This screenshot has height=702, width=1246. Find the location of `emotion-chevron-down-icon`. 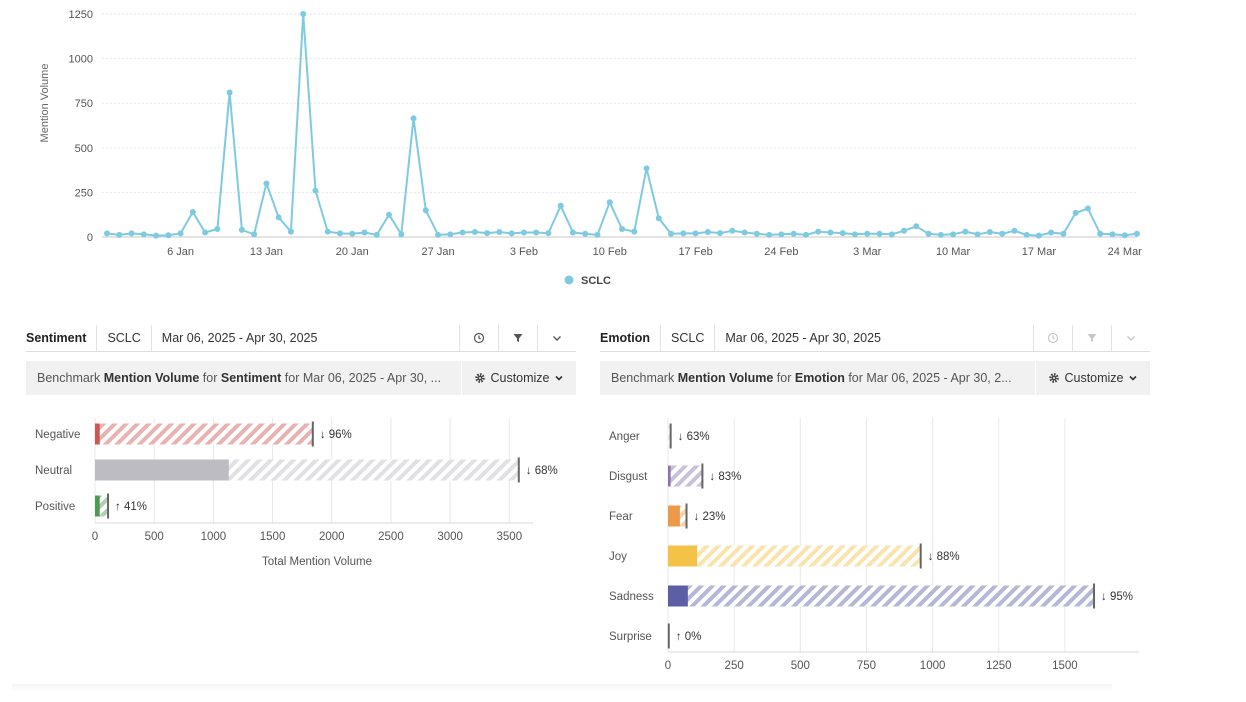

emotion-chevron-down-icon is located at coordinates (1131, 338).